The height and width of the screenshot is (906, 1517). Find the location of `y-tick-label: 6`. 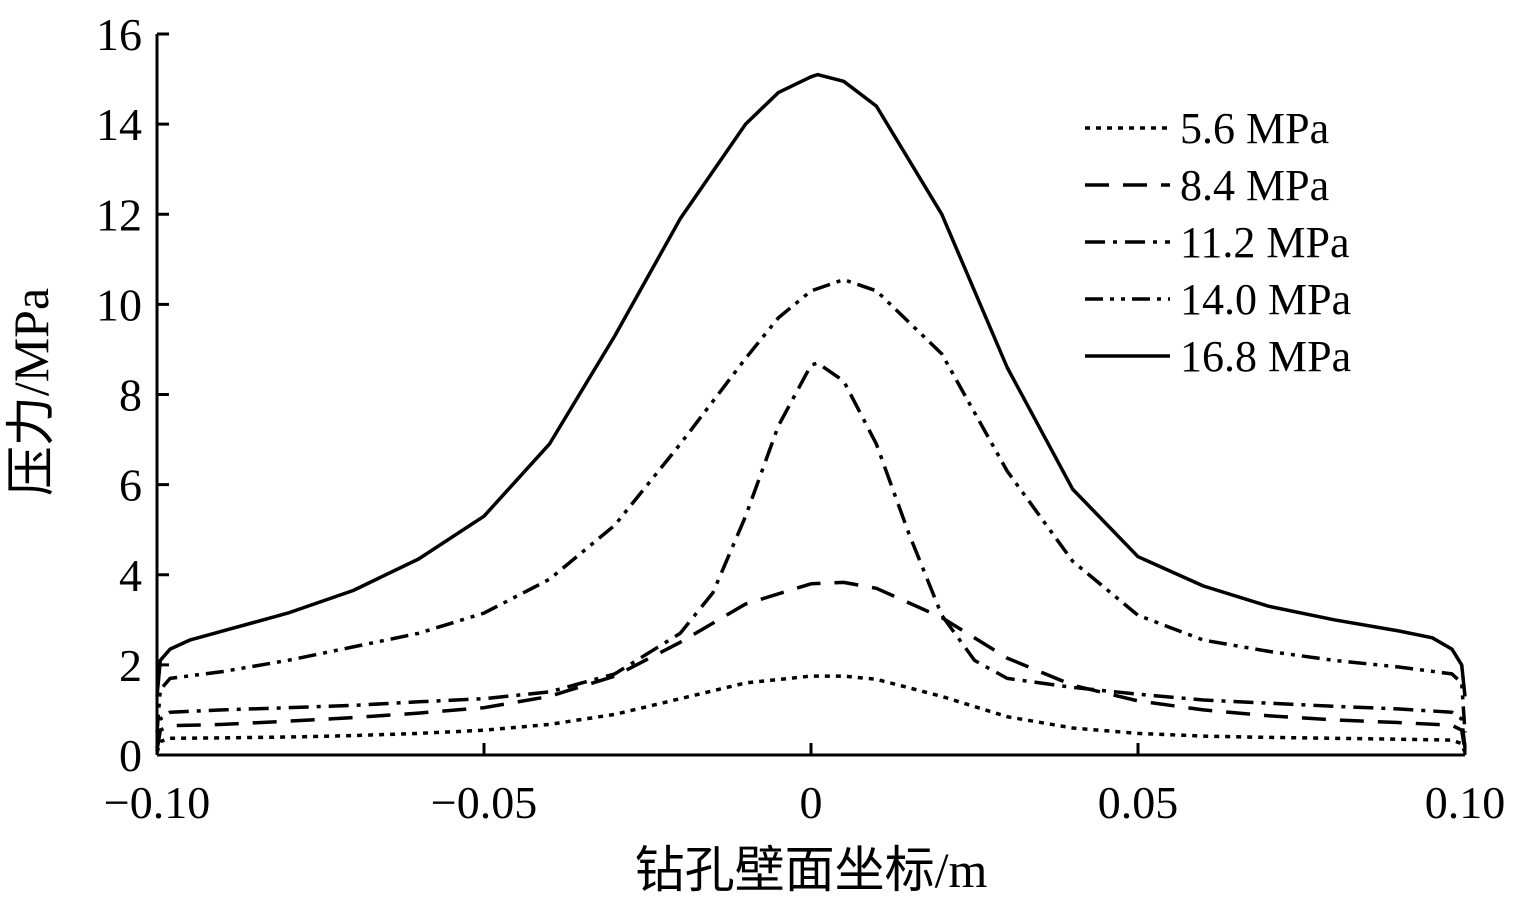

y-tick-label: 6 is located at coordinates (130, 485).